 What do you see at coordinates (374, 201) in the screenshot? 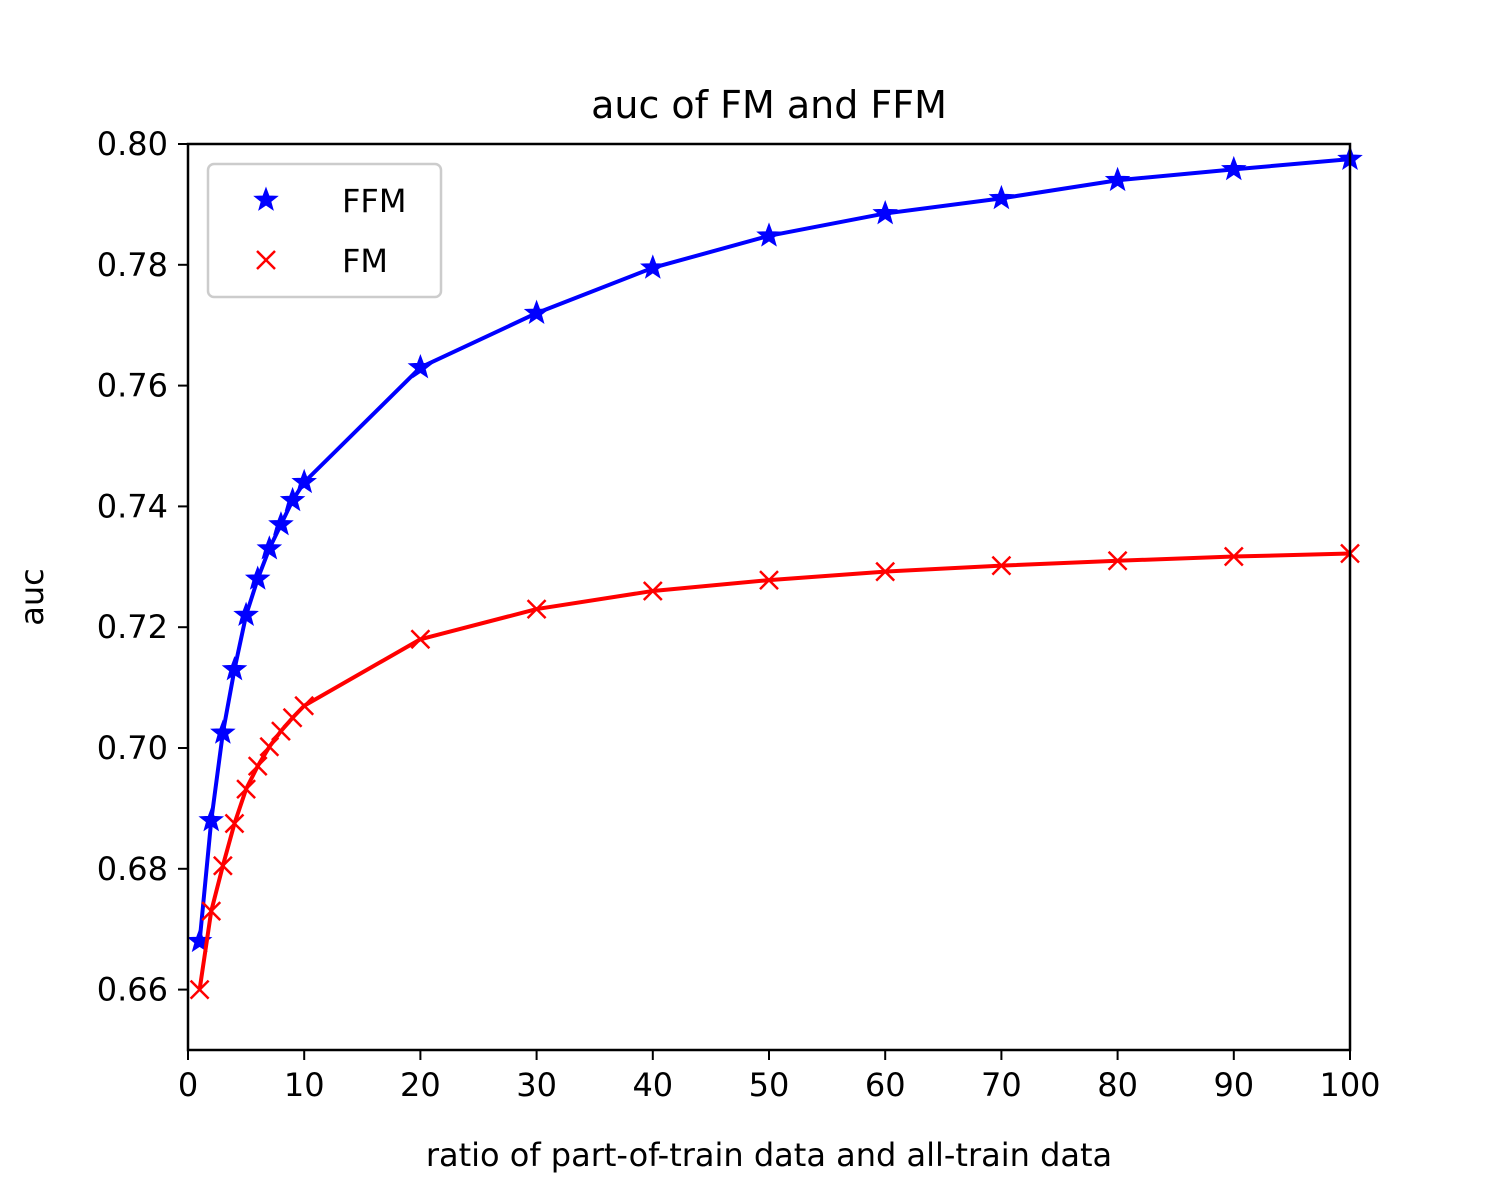
I see `legend-label-ffm: FFM` at bounding box center [374, 201].